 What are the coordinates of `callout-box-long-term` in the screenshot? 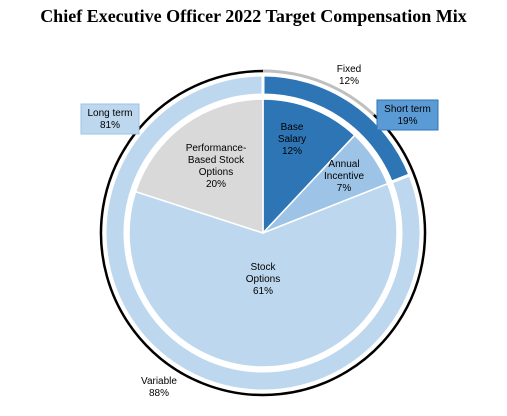 It's located at (110, 119).